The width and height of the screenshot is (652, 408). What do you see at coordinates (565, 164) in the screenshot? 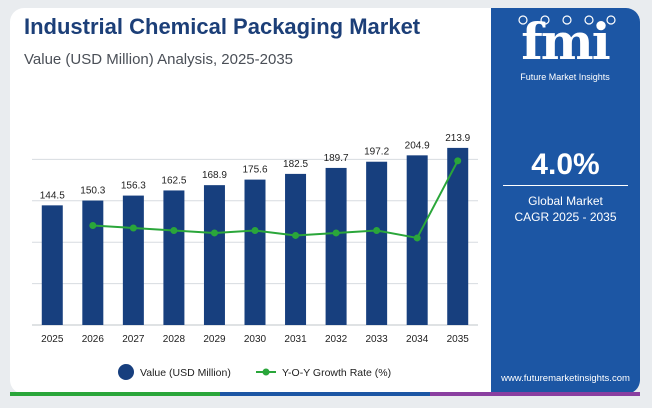
I see `cagr-value: 4.0%` at bounding box center [565, 164].